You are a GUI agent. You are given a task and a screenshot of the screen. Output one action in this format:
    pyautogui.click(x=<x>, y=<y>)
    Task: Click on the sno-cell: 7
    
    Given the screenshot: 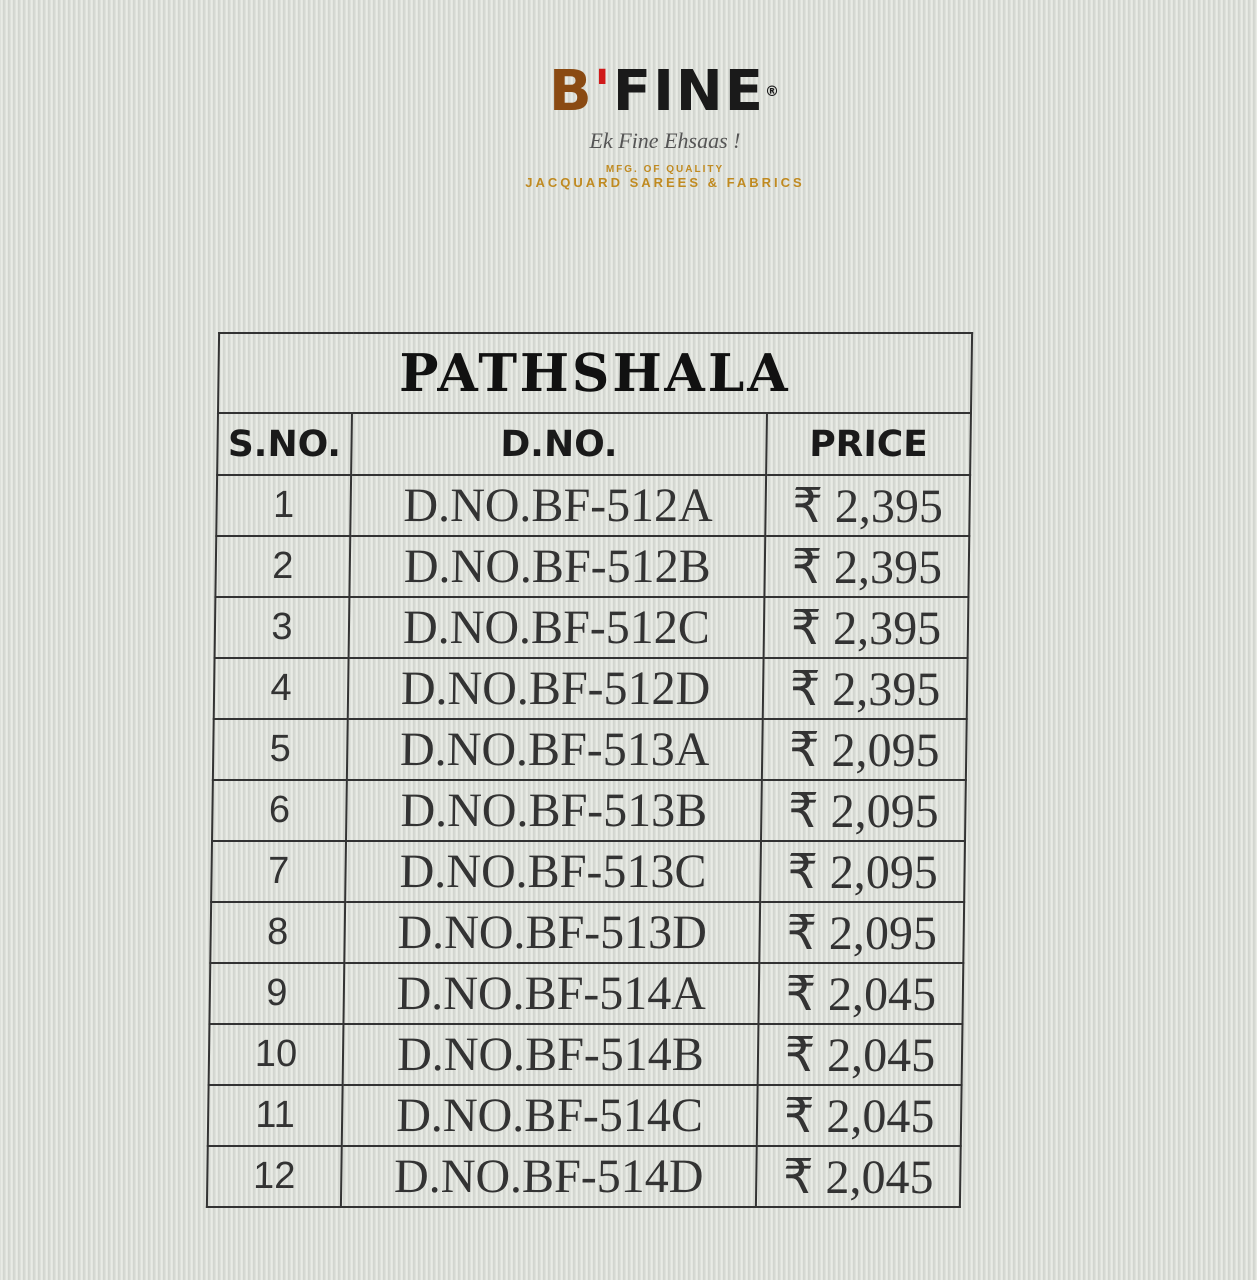 What is the action you would take?
    pyautogui.click(x=279, y=871)
    